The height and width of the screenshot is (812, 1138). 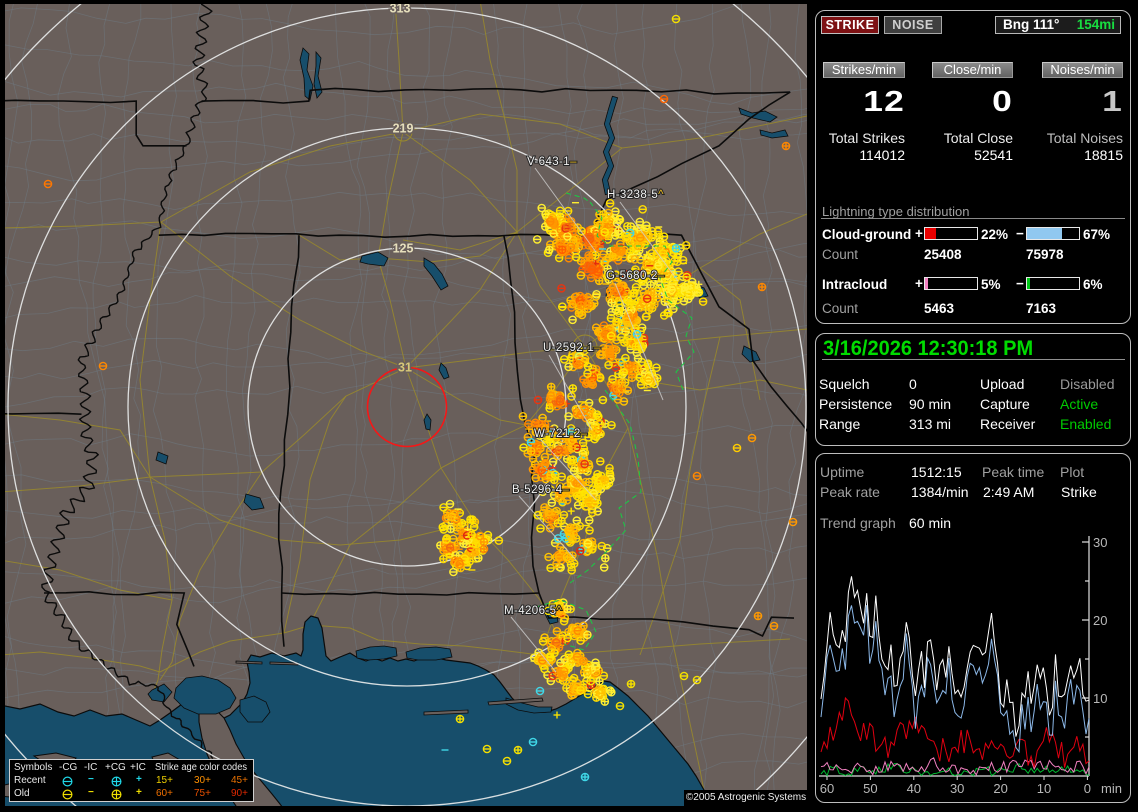 What do you see at coordinates (827, 788) in the screenshot?
I see `svg-text: 60` at bounding box center [827, 788].